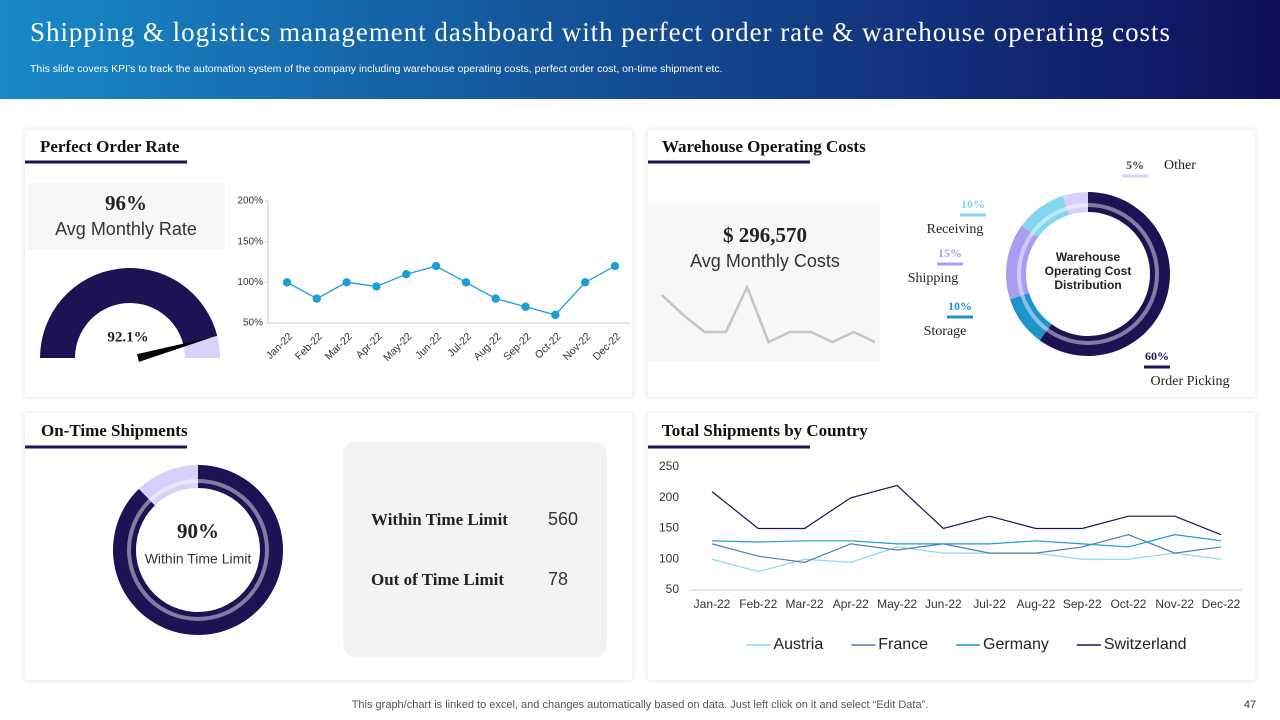  What do you see at coordinates (758, 604) in the screenshot?
I see `x-tick-label: Feb-22` at bounding box center [758, 604].